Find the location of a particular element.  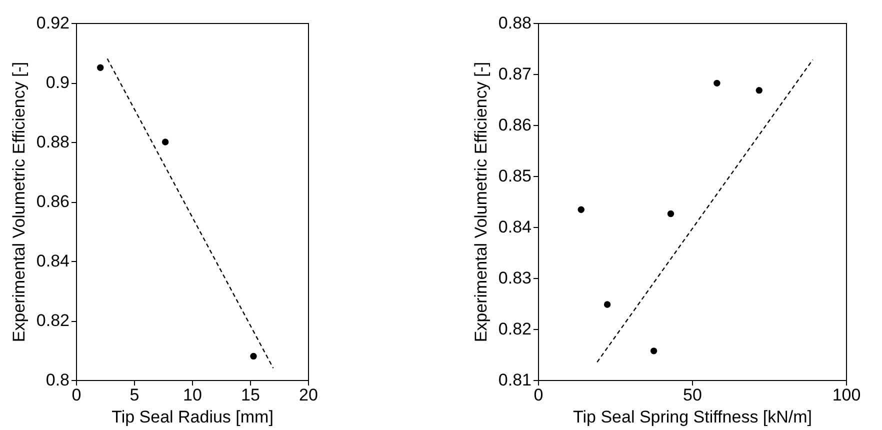

y-tick-label: 0.9 is located at coordinates (58, 82).